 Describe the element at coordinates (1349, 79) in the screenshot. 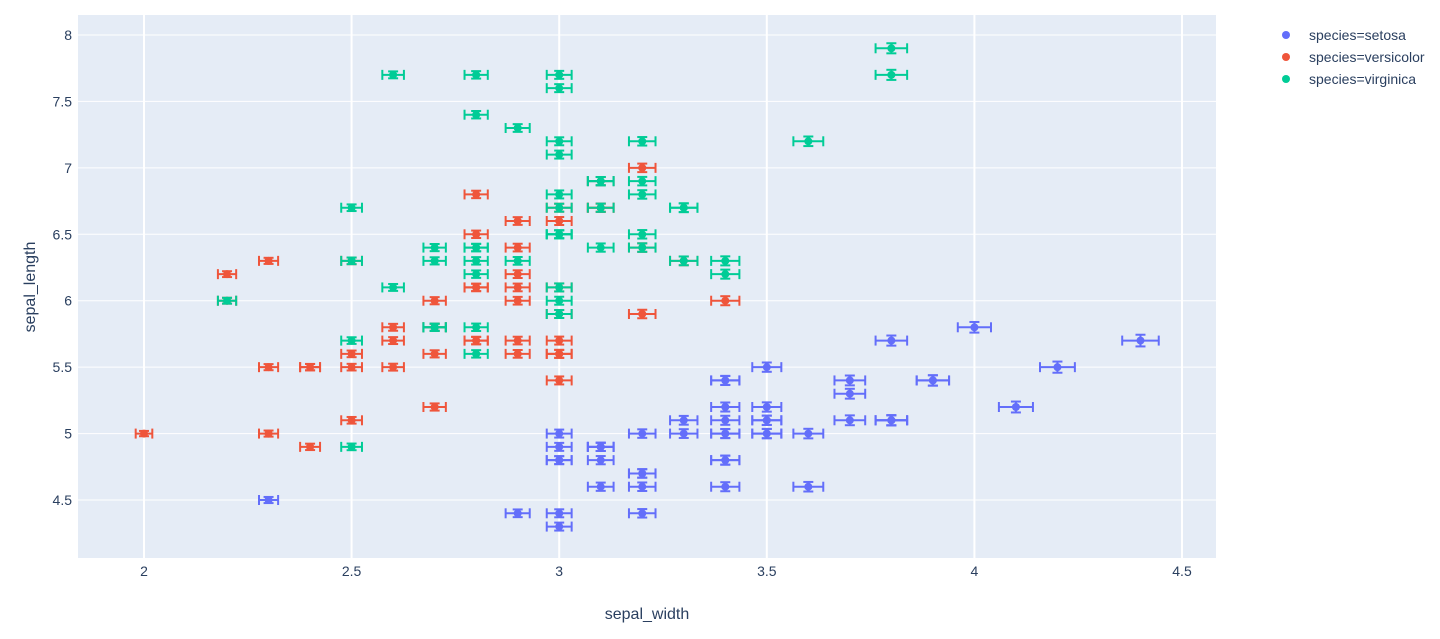

I see `legend-item: species=virginica` at that location.